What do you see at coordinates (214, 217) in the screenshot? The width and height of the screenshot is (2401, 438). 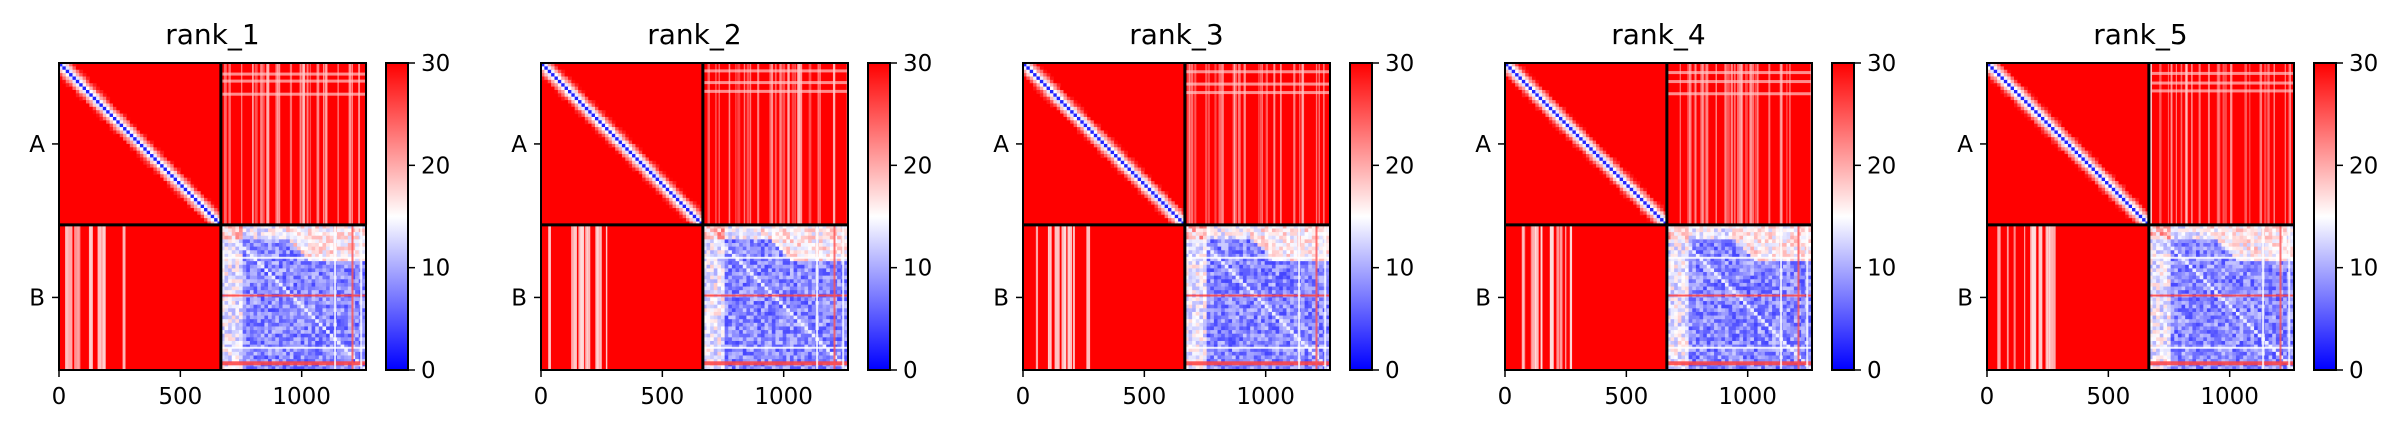 I see `heatmap` at bounding box center [214, 217].